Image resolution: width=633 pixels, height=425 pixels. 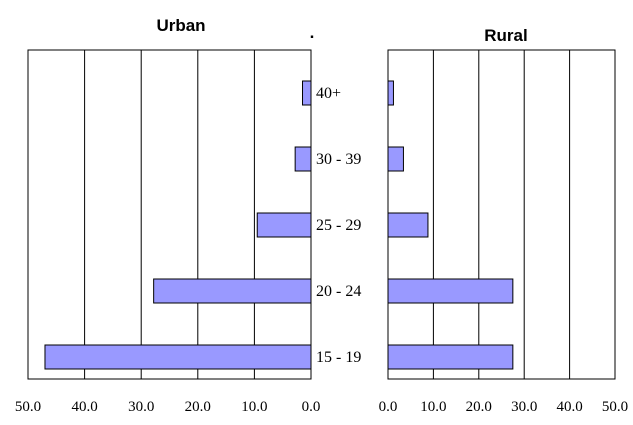 What do you see at coordinates (311, 407) in the screenshot?
I see `urban-x-tick-label: 0.0` at bounding box center [311, 407].